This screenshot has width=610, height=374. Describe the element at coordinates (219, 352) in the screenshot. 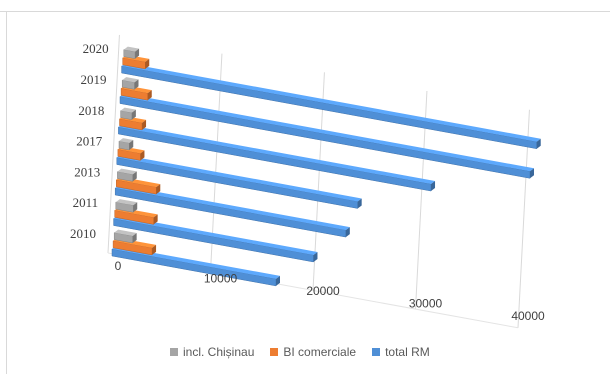

I see `legend-label: incl. Chișinau` at that location.